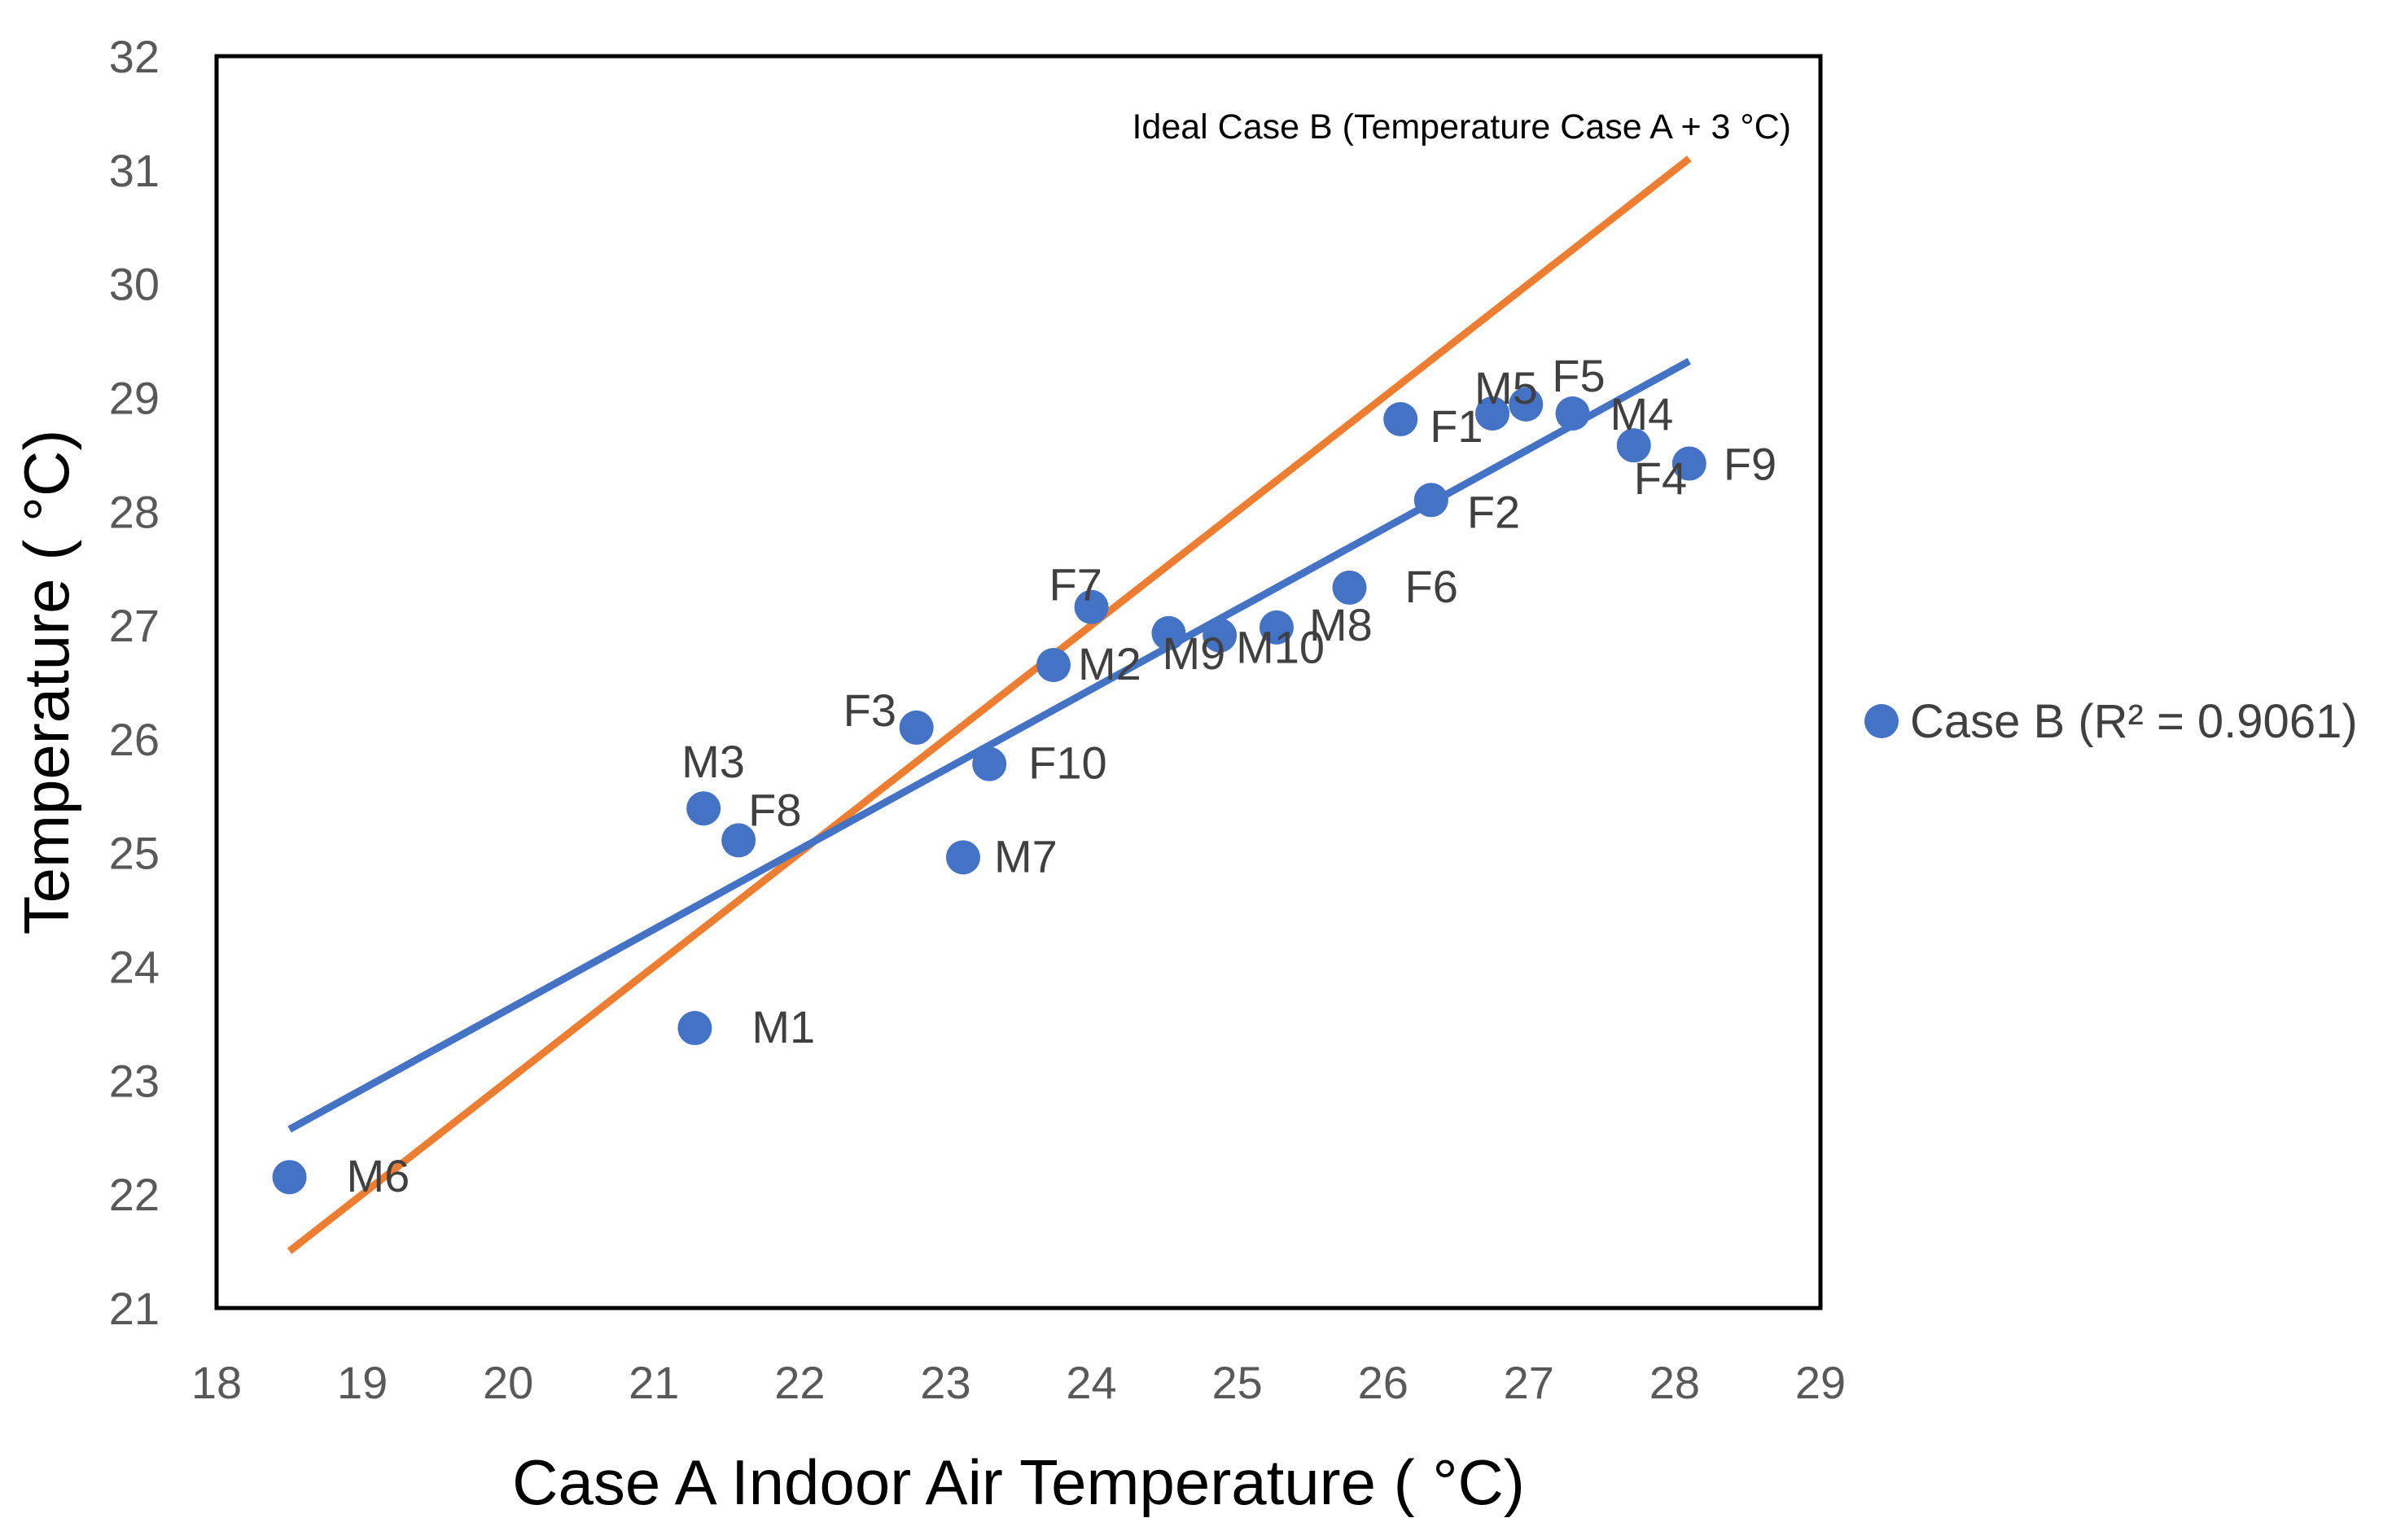 This screenshot has height=1540, width=2392. I want to click on y-tick-label: 32, so click(134, 57).